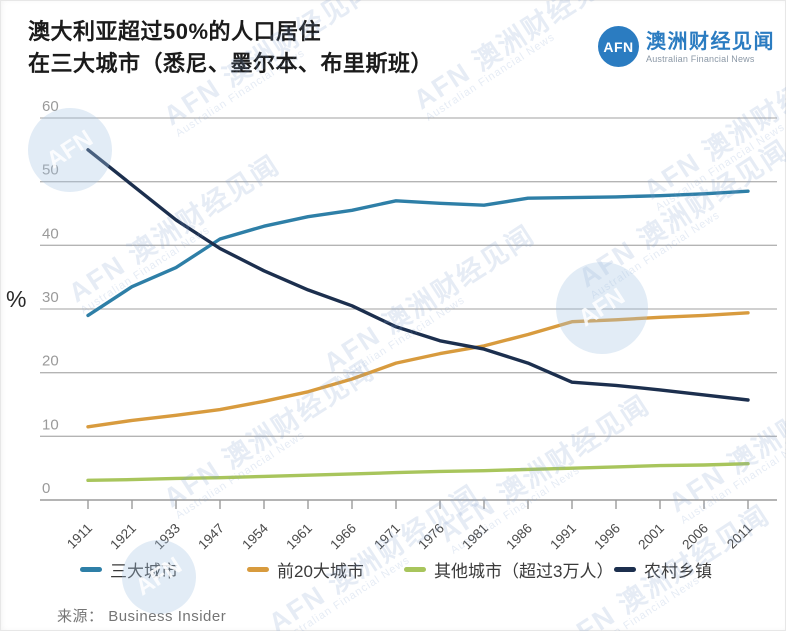  I want to click on x-tick-label-2006: 2006, so click(695, 537).